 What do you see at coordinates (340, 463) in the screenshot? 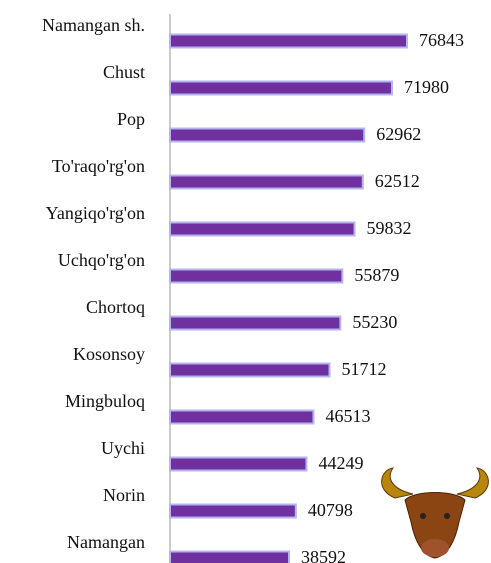
I see `value-label: 44249` at bounding box center [340, 463].